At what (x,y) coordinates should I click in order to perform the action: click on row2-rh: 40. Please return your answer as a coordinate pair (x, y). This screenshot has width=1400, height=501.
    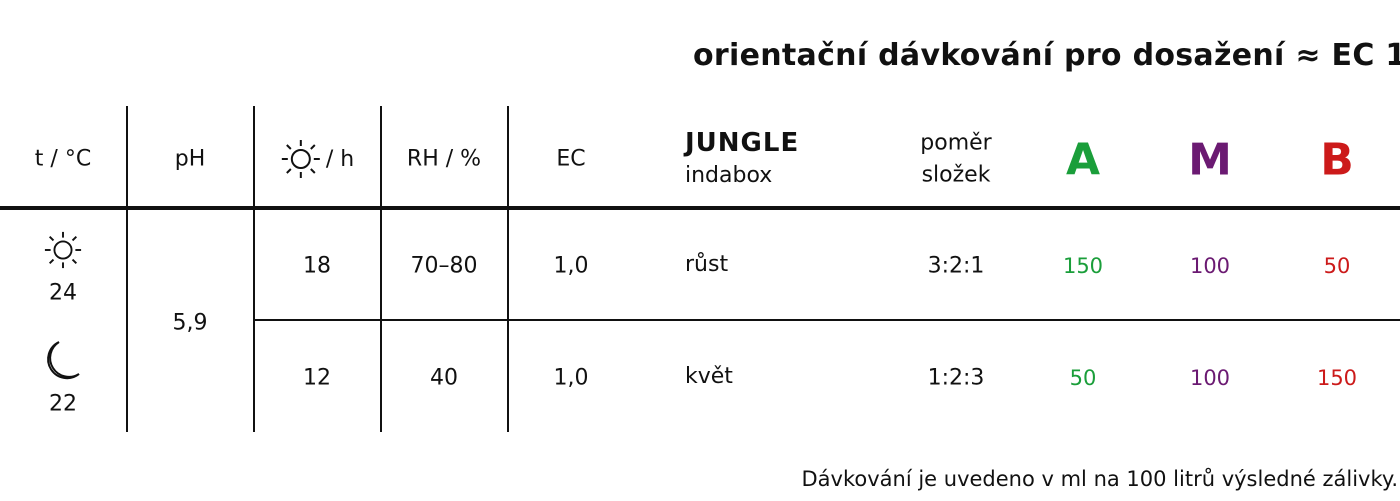
    Looking at the image, I should click on (444, 378).